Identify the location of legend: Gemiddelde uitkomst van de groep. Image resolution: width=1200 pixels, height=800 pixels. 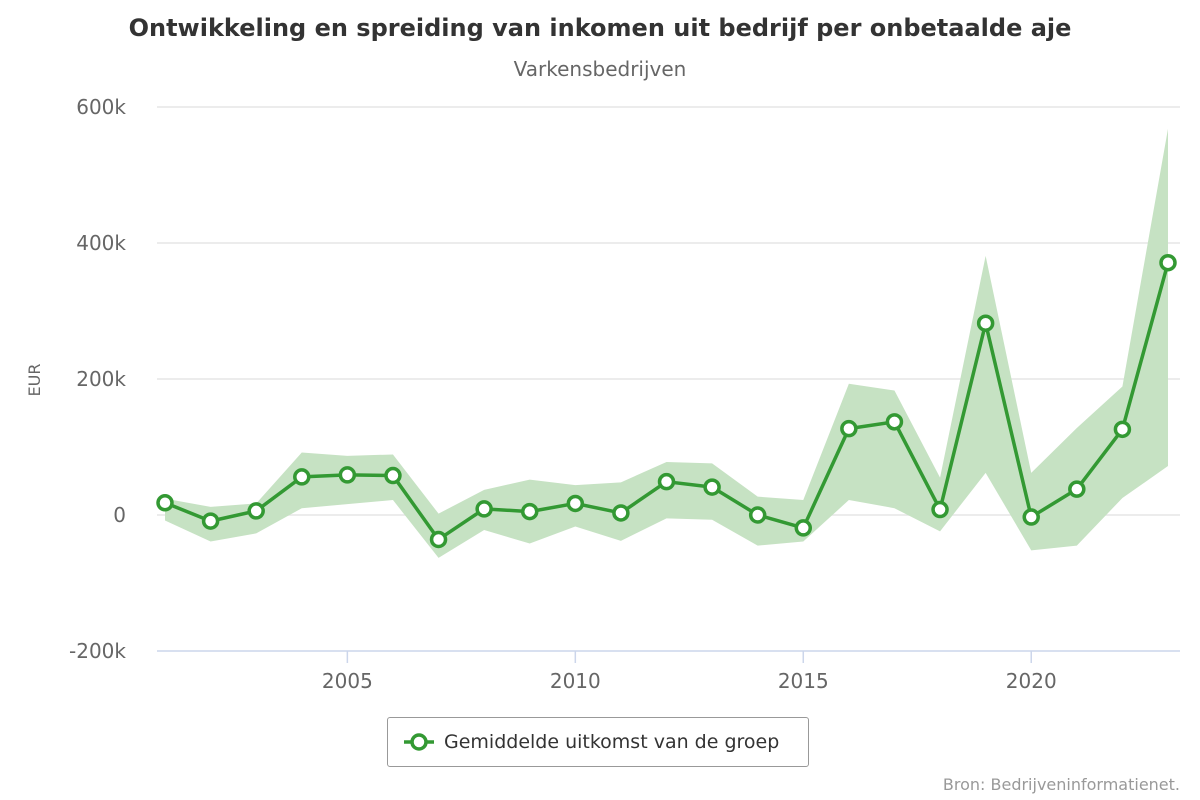
(598, 742).